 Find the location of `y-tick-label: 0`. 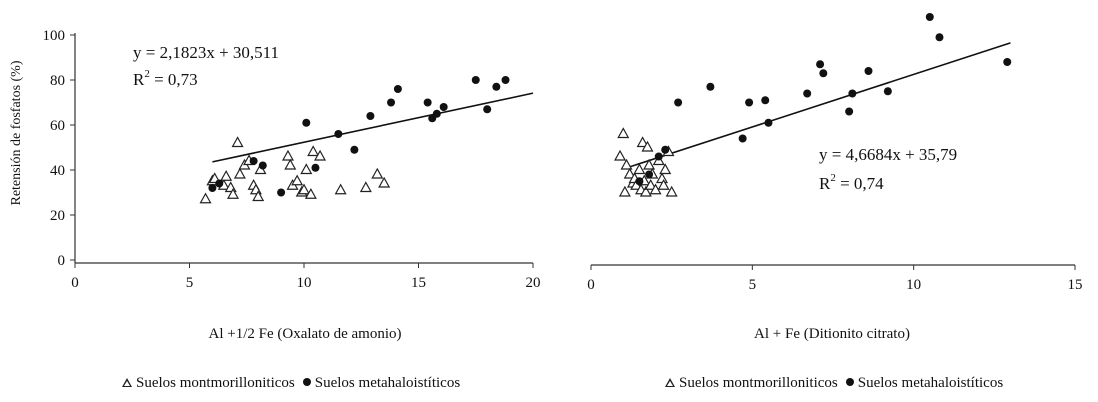

y-tick-label: 0 is located at coordinates (62, 261).